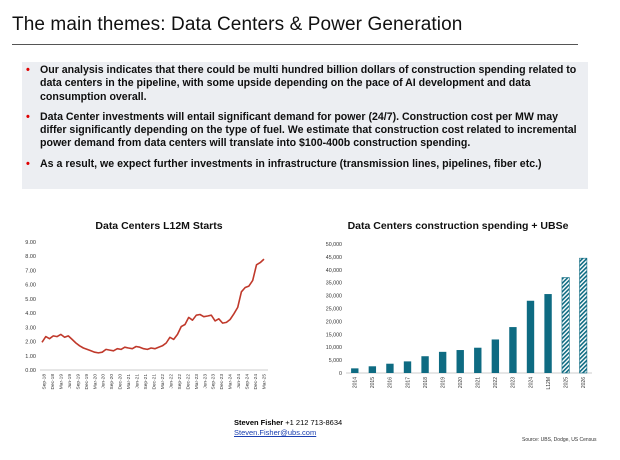 Image resolution: width=620 pixels, height=460 pixels. I want to click on bar-2019, so click(442, 362).